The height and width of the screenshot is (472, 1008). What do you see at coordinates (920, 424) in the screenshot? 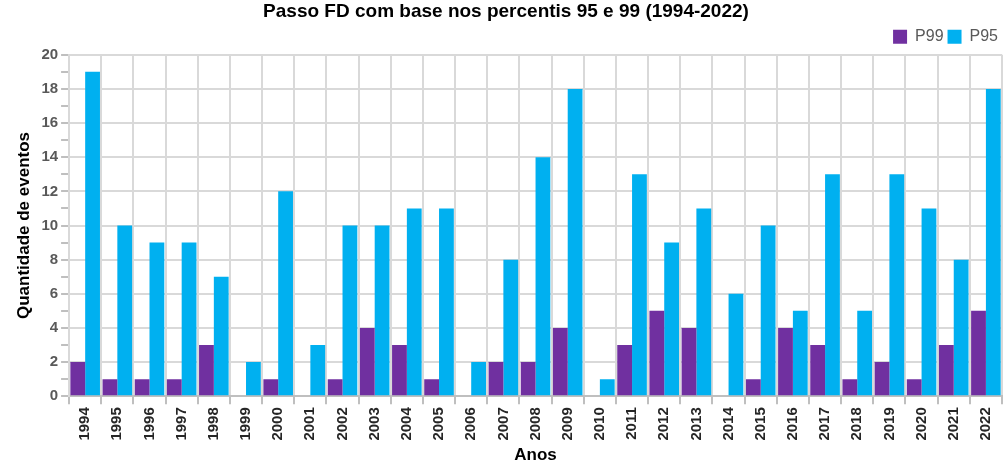
I see `x-tick-label: 2020` at bounding box center [920, 424].